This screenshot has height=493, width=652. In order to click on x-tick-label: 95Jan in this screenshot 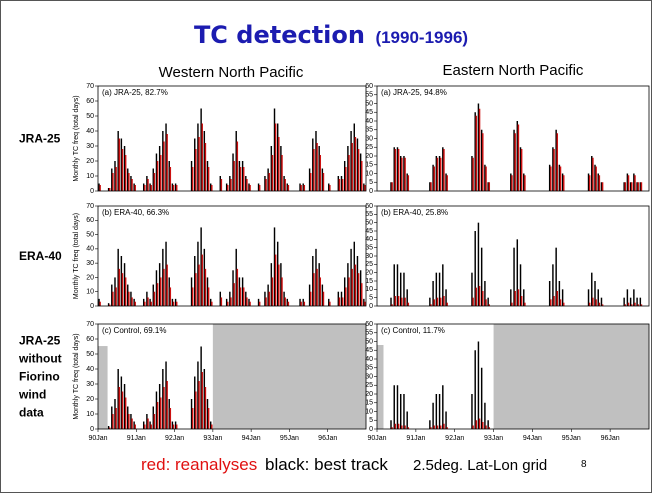, I will do `click(571, 438)`.